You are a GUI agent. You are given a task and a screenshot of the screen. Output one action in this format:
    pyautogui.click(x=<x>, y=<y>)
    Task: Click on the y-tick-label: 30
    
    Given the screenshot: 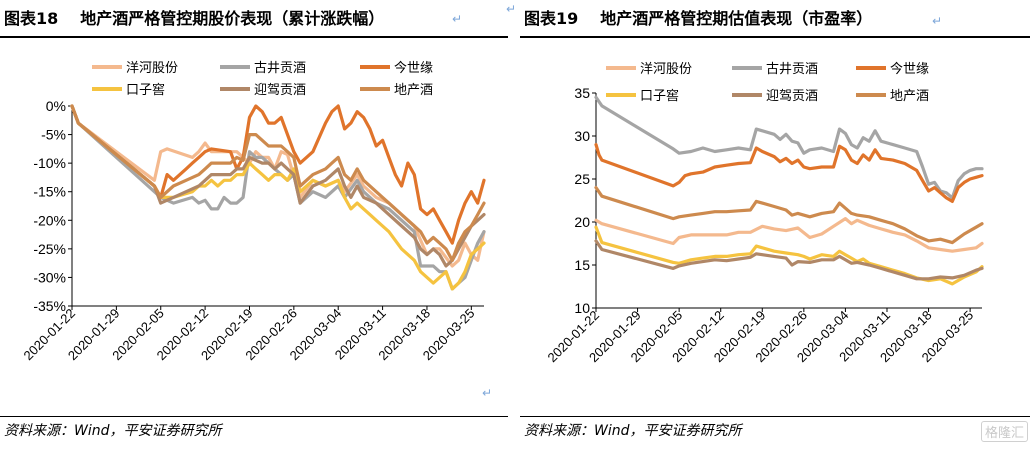 What is the action you would take?
    pyautogui.click(x=582, y=136)
    